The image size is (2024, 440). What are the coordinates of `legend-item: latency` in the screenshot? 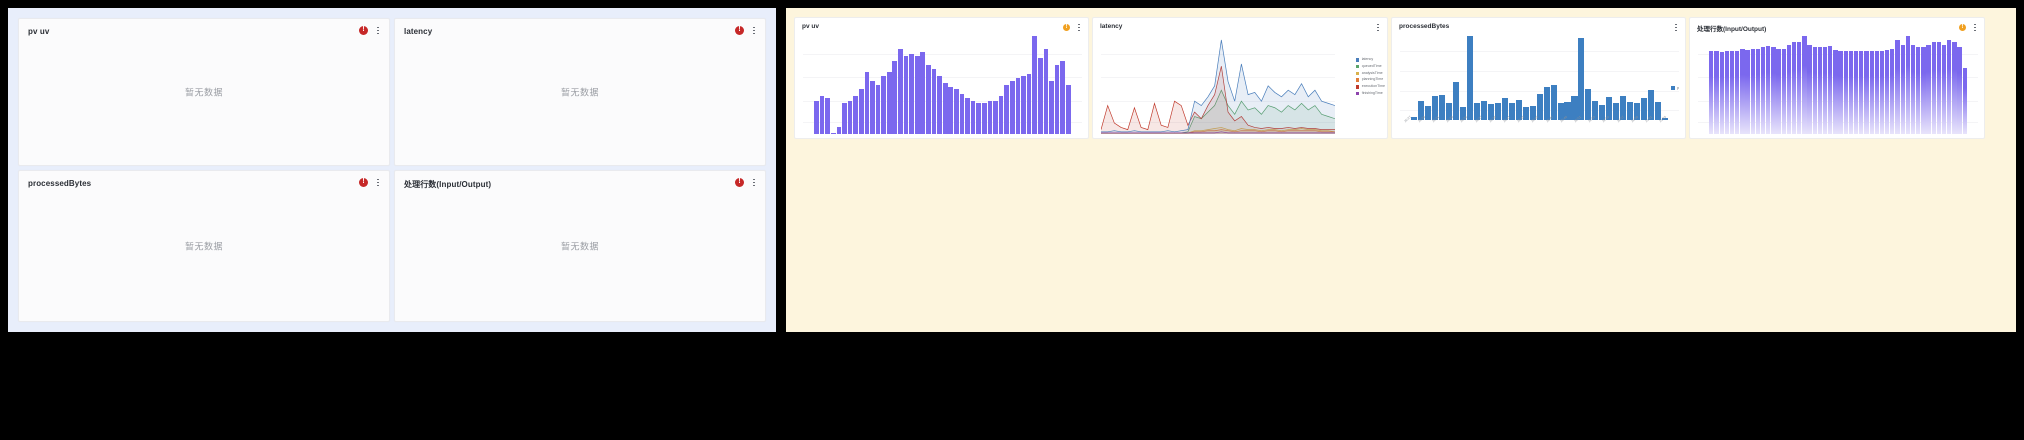 It's located at (1370, 59).